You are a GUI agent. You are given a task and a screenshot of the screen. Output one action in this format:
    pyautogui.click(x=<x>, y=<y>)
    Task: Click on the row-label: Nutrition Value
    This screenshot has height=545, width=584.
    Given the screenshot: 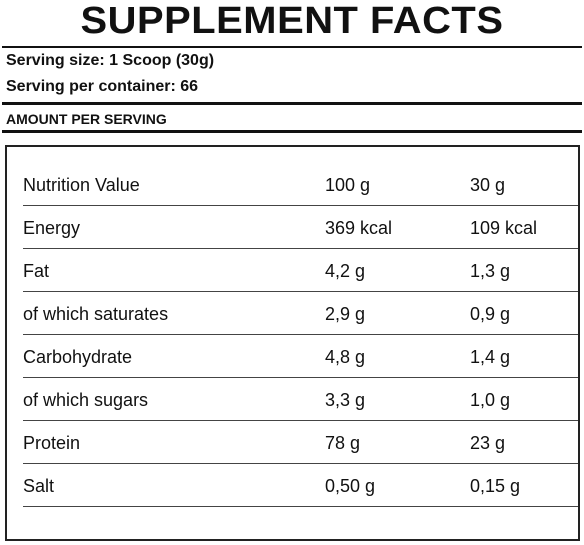 What is the action you would take?
    pyautogui.click(x=81, y=185)
    